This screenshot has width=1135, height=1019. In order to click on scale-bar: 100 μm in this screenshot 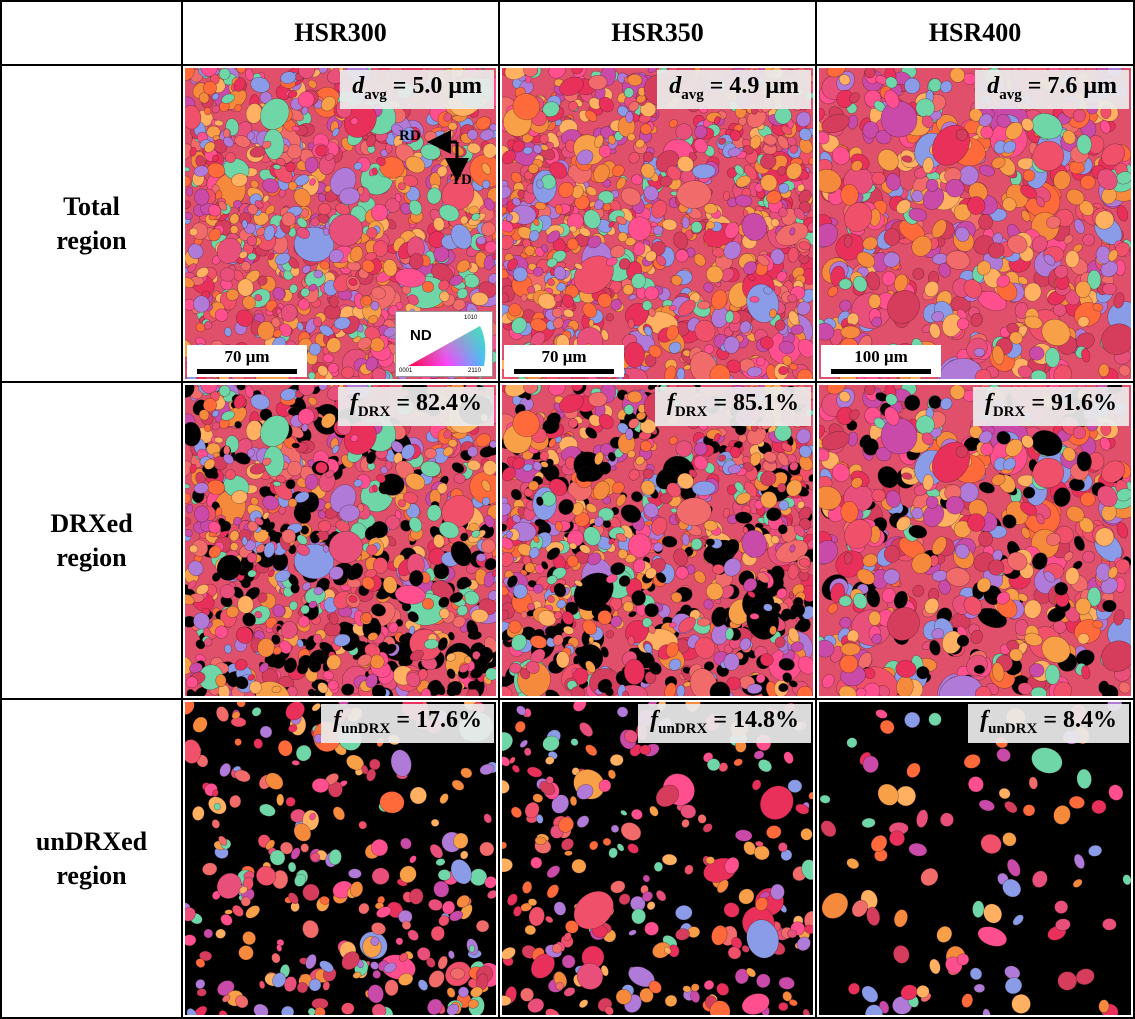, I will do `click(881, 361)`.